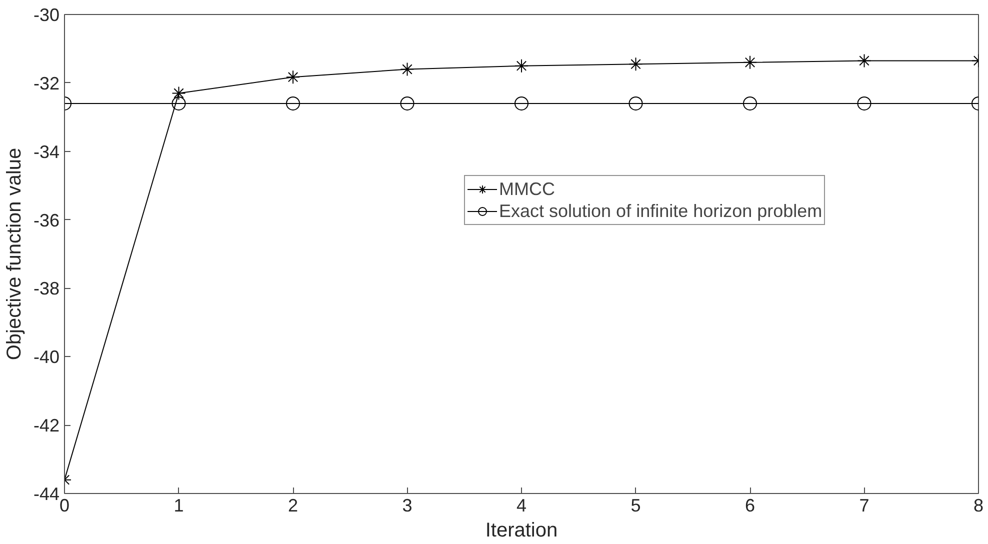 The height and width of the screenshot is (544, 988). I want to click on x-axis-title: Iteration, so click(521, 531).